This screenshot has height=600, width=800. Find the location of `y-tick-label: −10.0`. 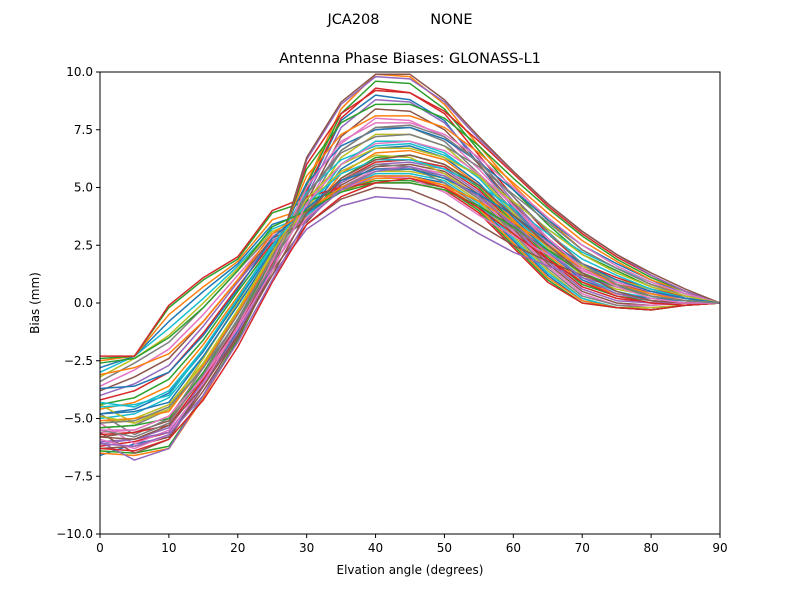

y-tick-label: −10.0 is located at coordinates (74, 534).